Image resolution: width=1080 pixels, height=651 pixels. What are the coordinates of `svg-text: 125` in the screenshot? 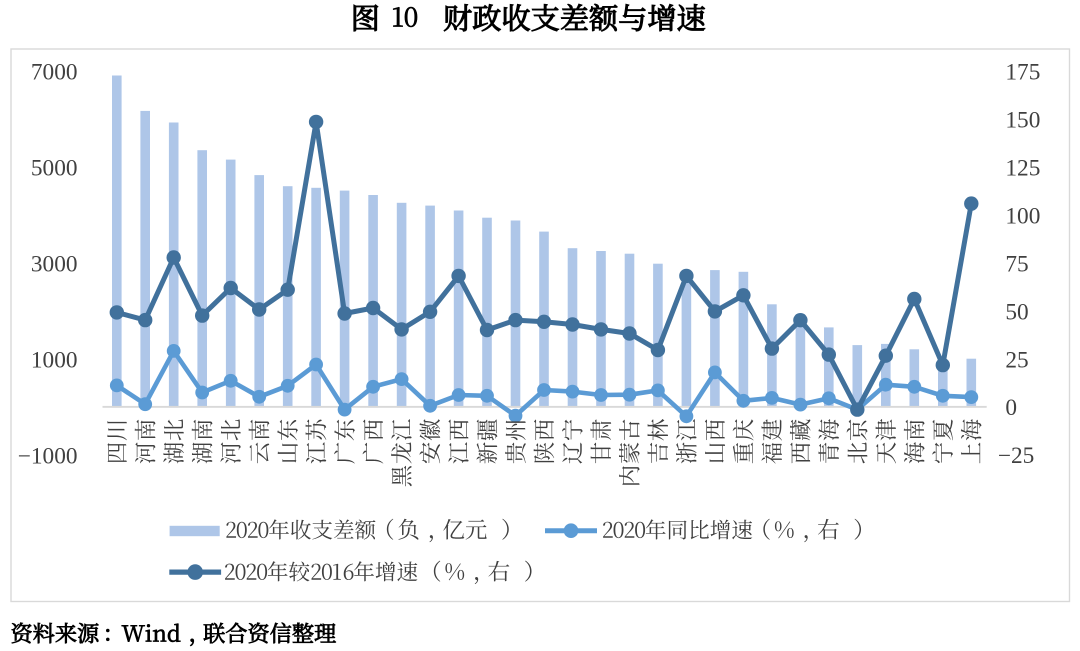 It's located at (1022, 169).